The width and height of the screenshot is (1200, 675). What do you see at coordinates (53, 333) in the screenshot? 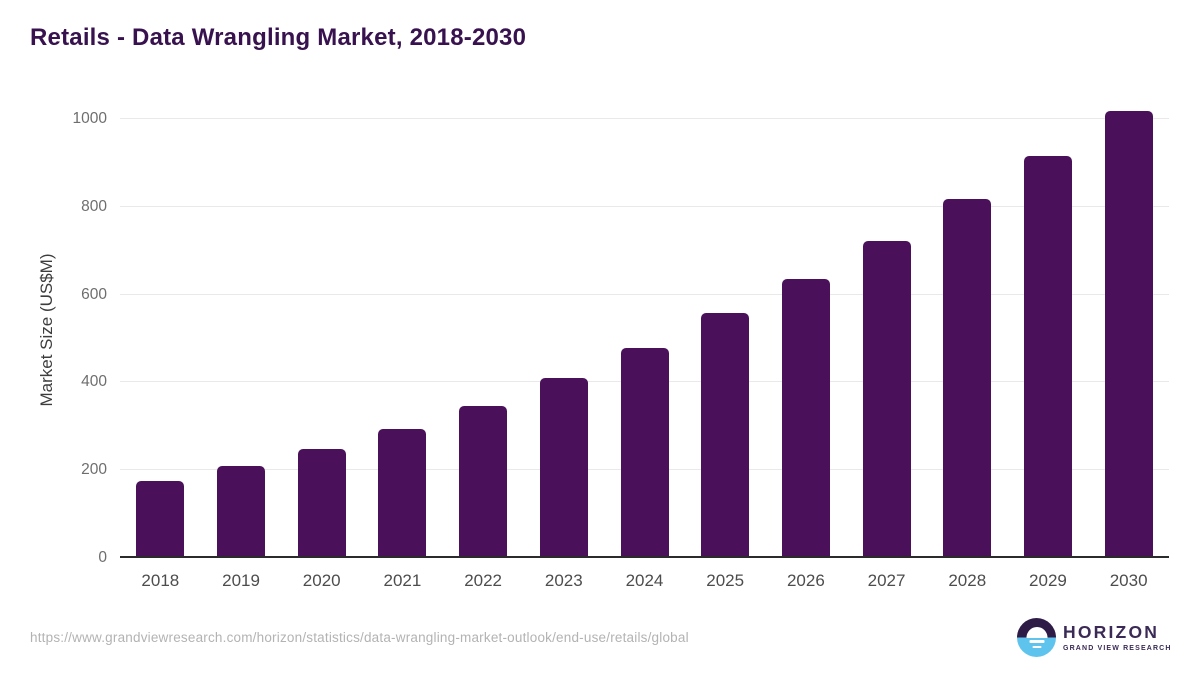
I see `y-axis-tick-labels: 0 200 400 600 800 1000` at bounding box center [53, 333].